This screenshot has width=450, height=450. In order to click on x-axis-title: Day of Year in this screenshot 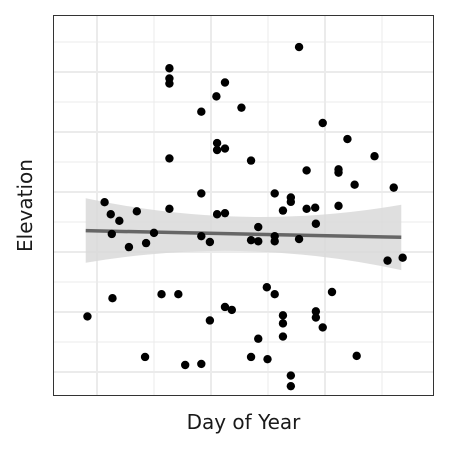, I will do `click(244, 422)`.